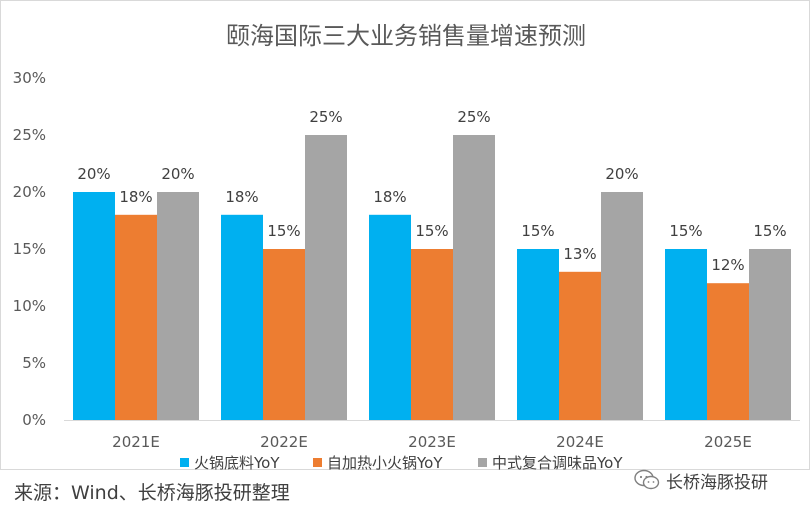  What do you see at coordinates (152, 493) in the screenshot?
I see `source-note: 来源：Wind、长桥海豚投研整理` at bounding box center [152, 493].